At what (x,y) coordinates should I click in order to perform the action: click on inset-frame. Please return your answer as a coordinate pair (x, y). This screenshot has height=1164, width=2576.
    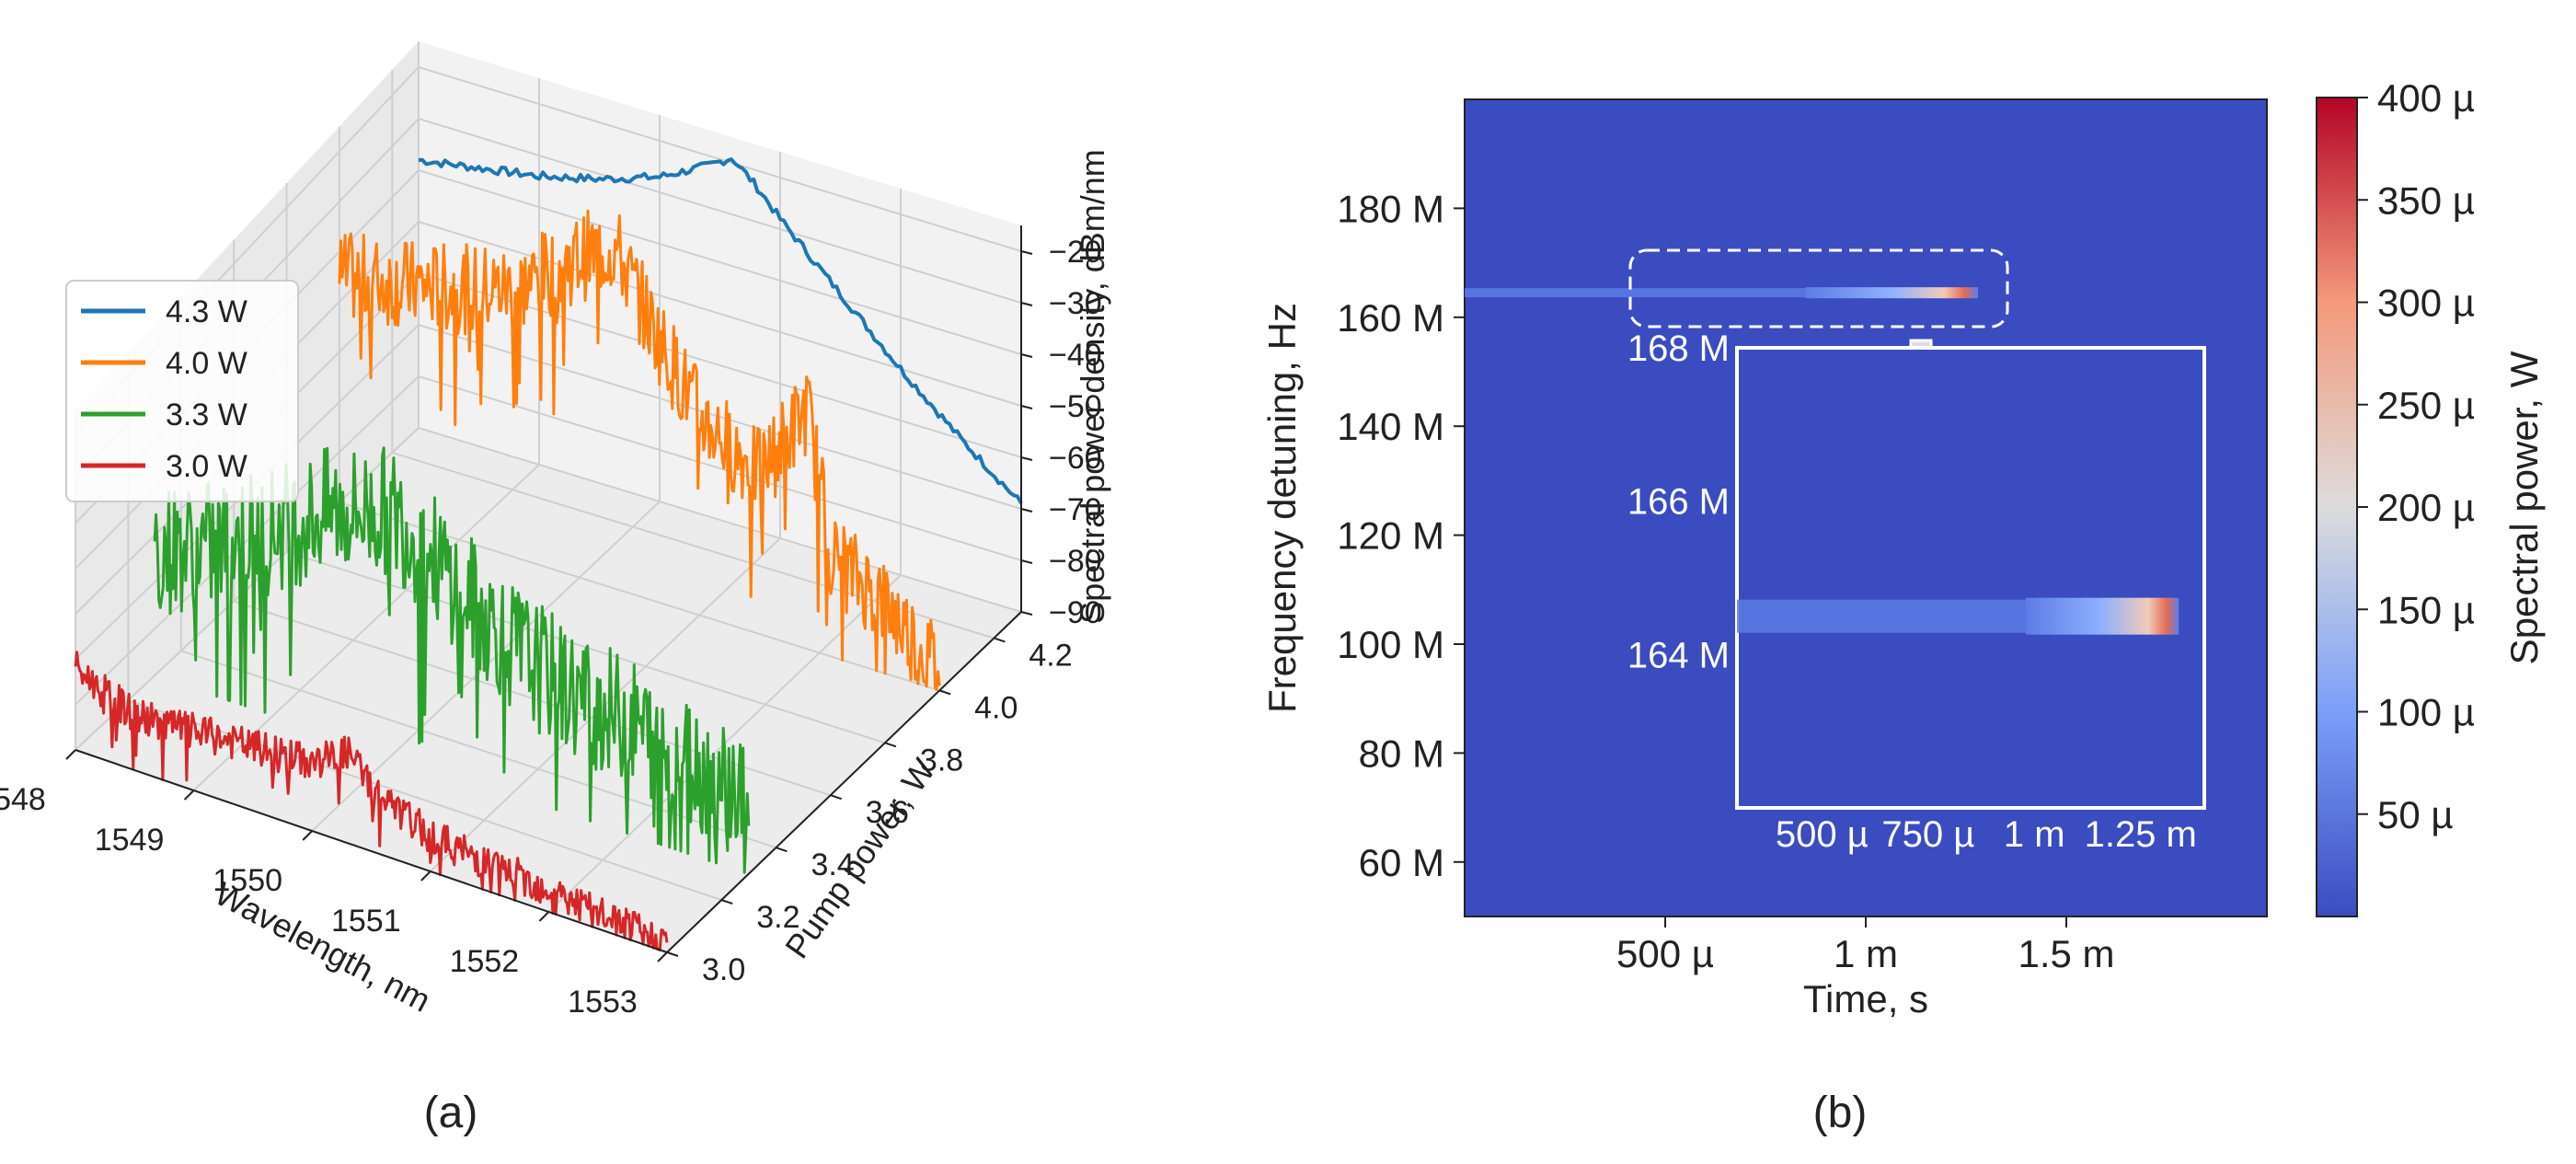
    Looking at the image, I should click on (1970, 578).